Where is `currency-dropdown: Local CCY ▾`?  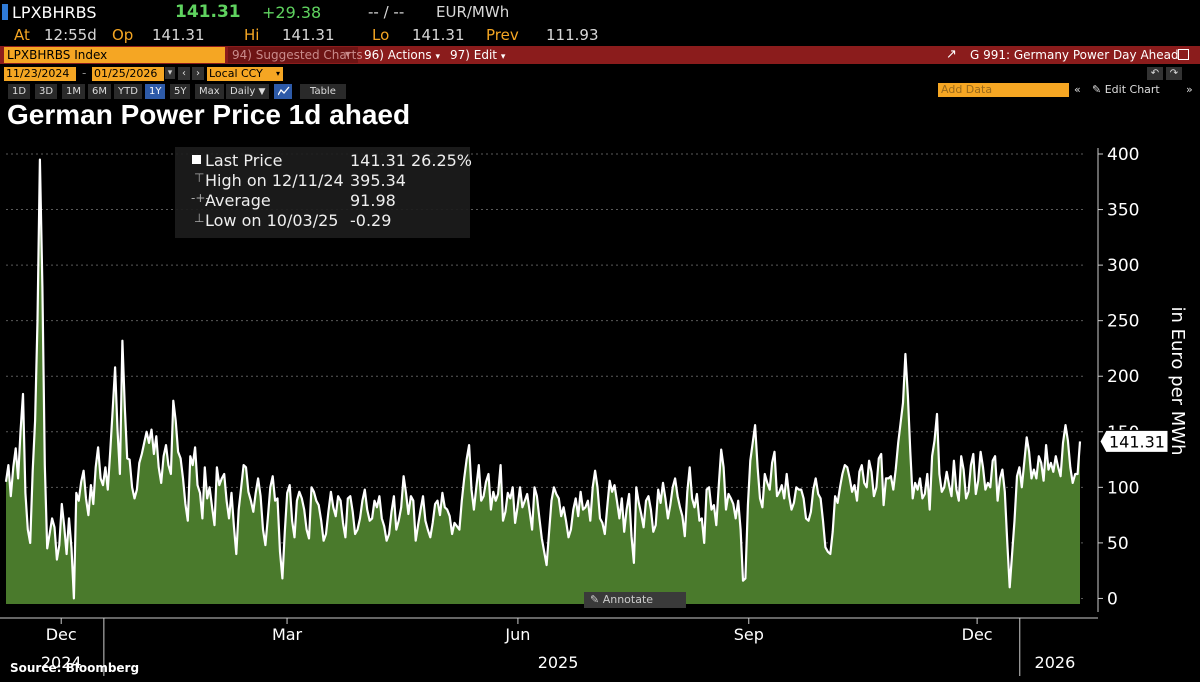 currency-dropdown: Local CCY ▾ is located at coordinates (245, 74).